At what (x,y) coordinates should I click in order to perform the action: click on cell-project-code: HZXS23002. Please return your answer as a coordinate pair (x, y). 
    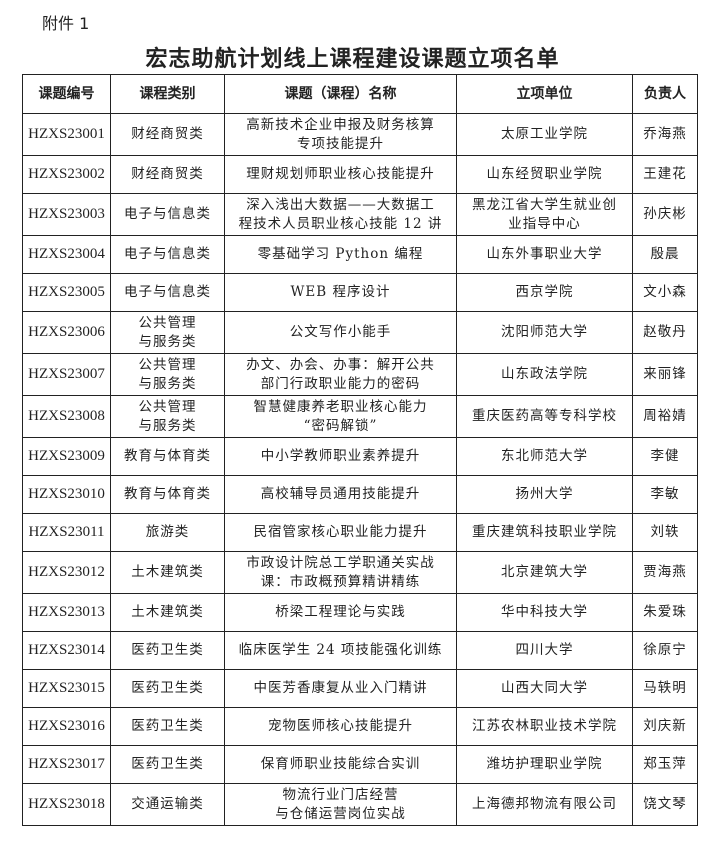
    Looking at the image, I should click on (66, 174).